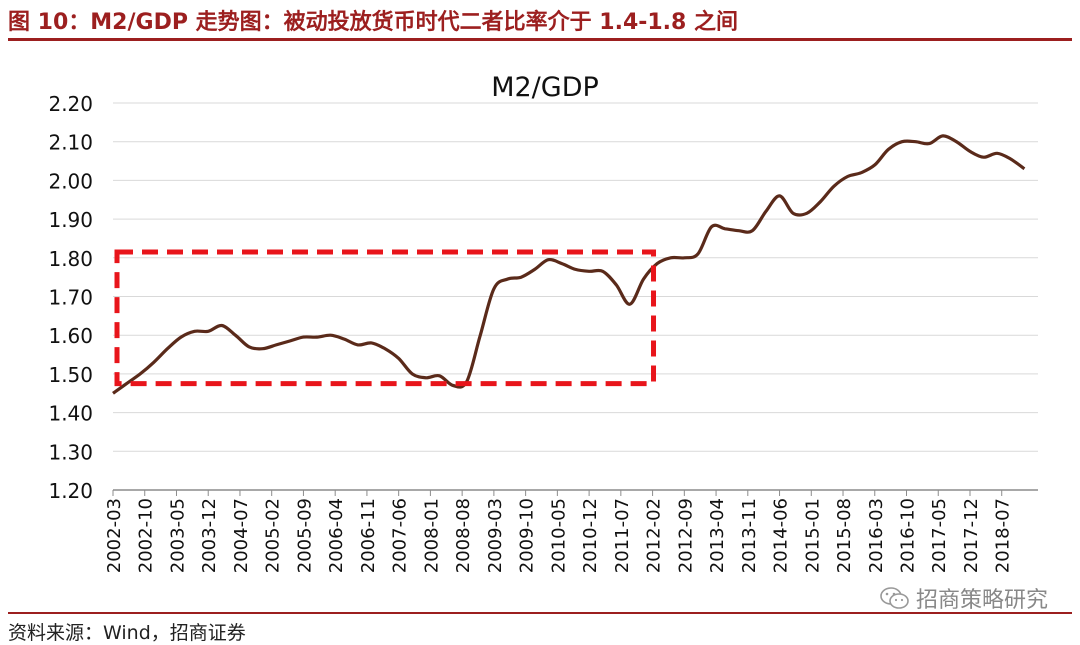 The image size is (1080, 645). What do you see at coordinates (685, 535) in the screenshot?
I see `x-tick-label: 2012-09` at bounding box center [685, 535].